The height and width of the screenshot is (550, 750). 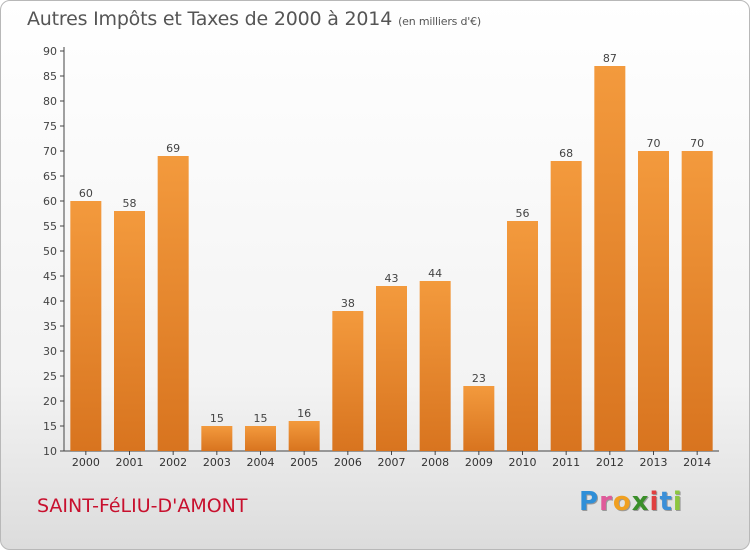 What do you see at coordinates (50, 226) in the screenshot?
I see `y-tick-label: 55` at bounding box center [50, 226].